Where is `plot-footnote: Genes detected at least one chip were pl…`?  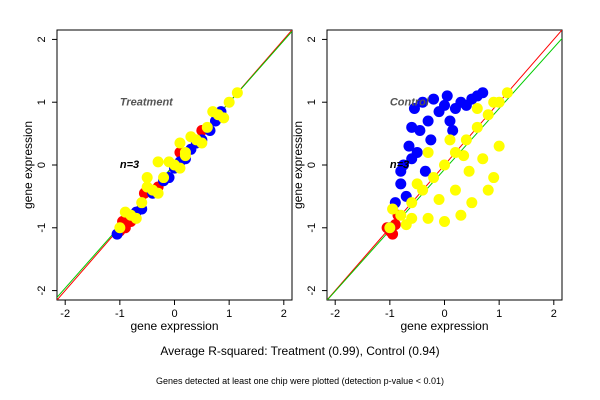 plot-footnote: Genes detected at least one chip were pl… is located at coordinates (300, 381).